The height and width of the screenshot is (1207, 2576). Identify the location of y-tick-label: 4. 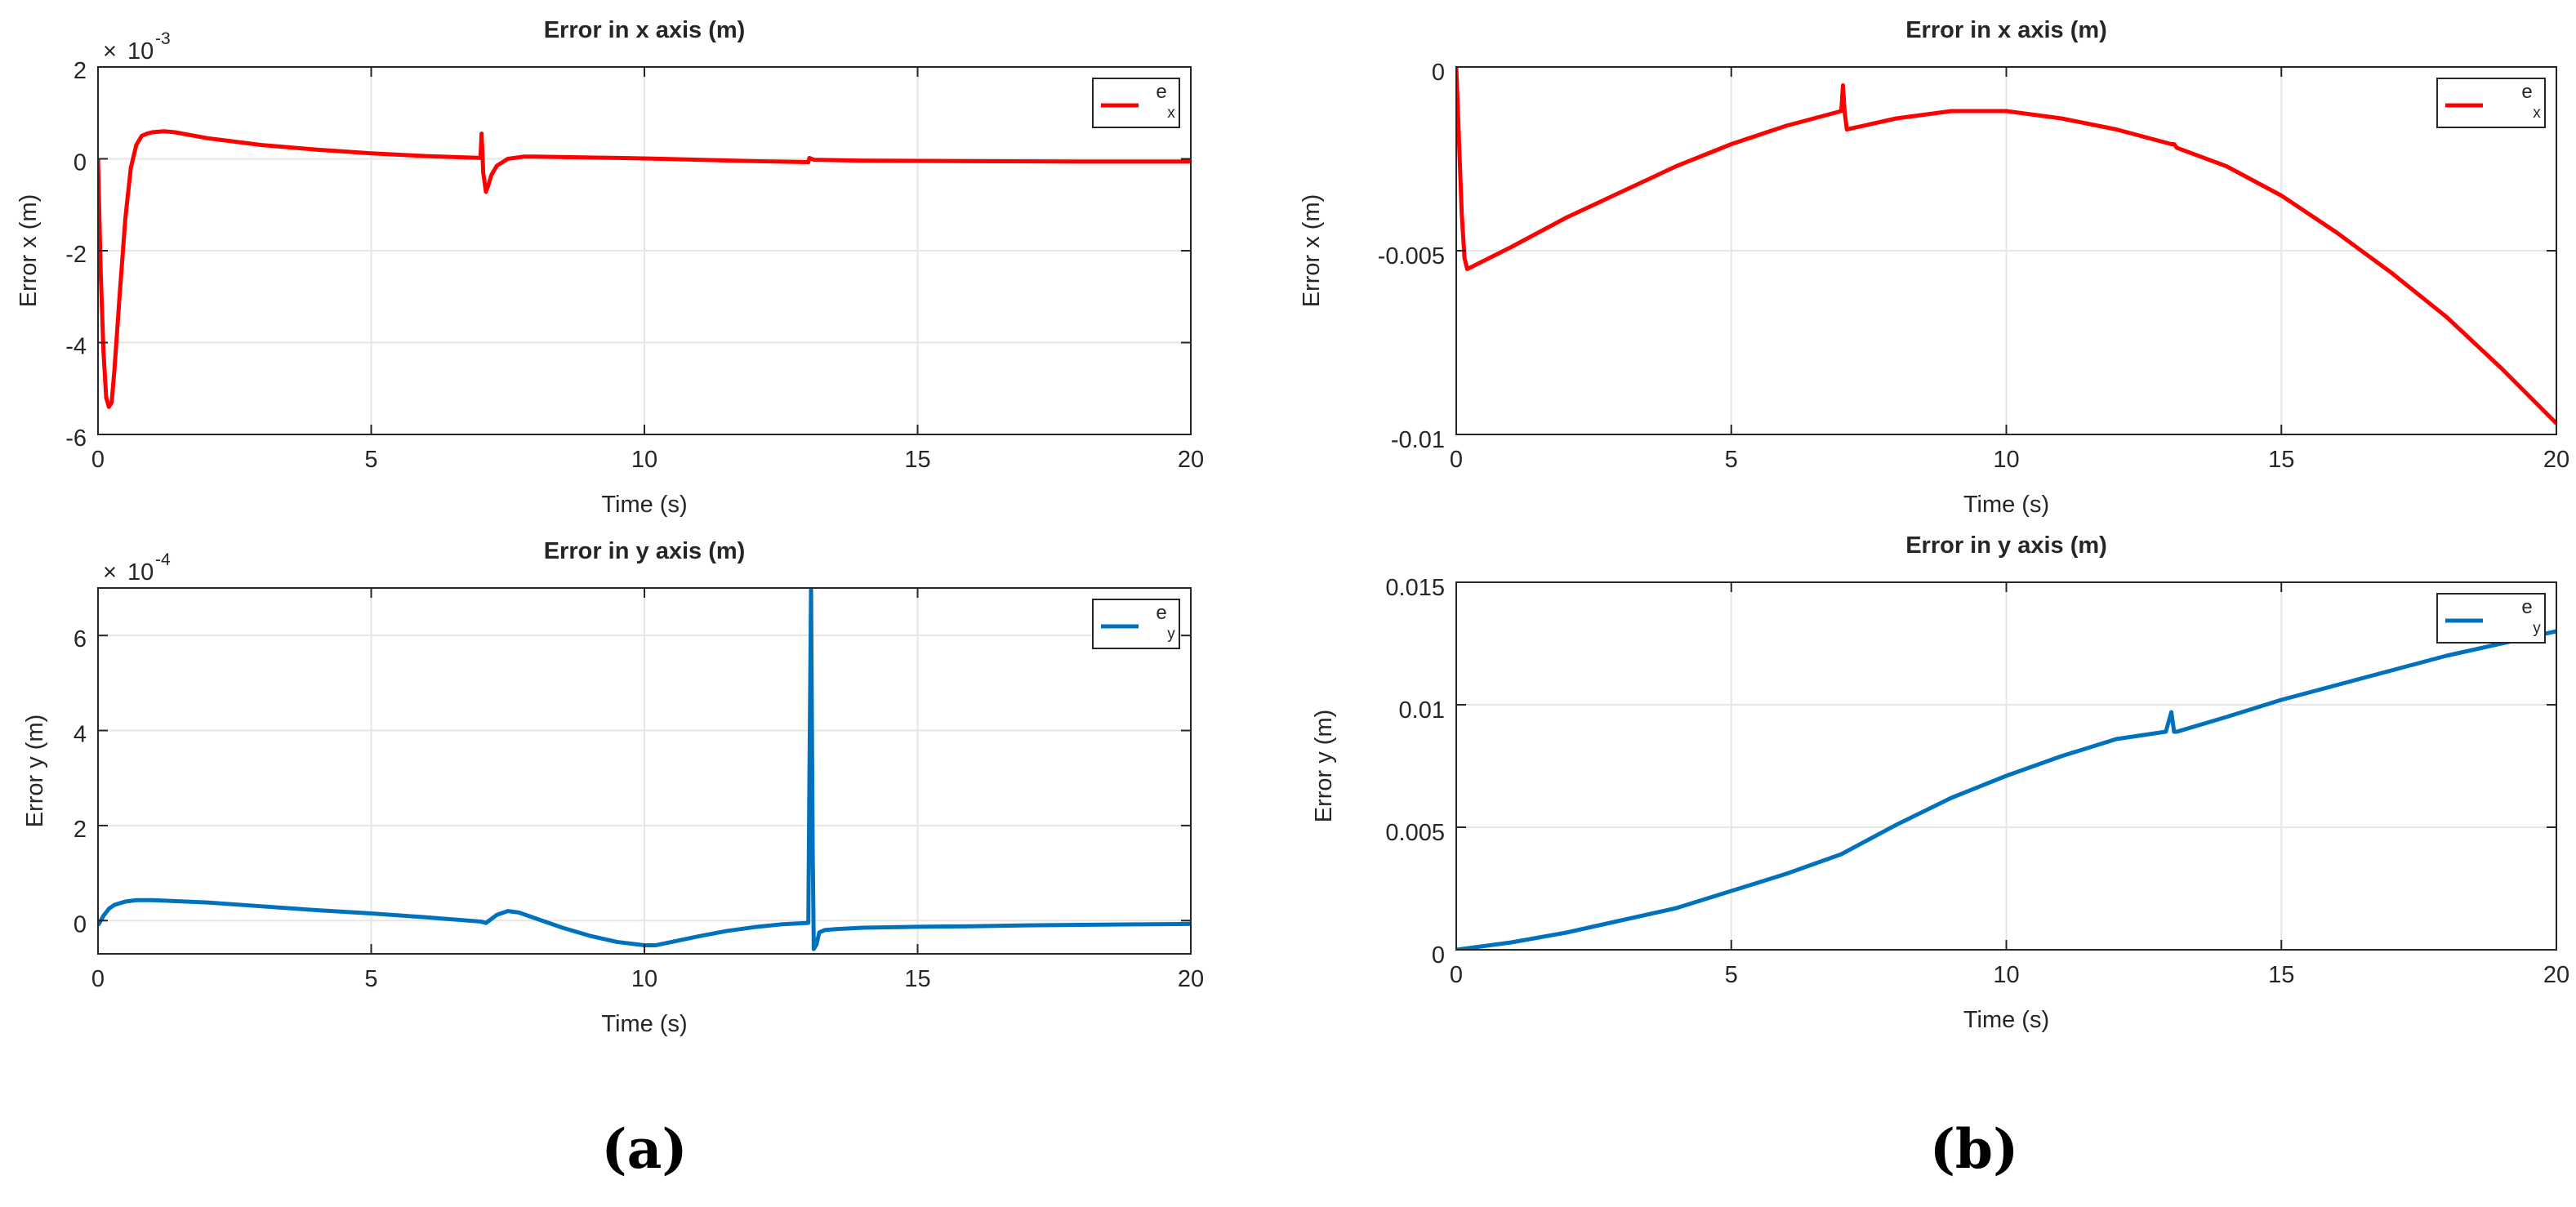
(80, 735).